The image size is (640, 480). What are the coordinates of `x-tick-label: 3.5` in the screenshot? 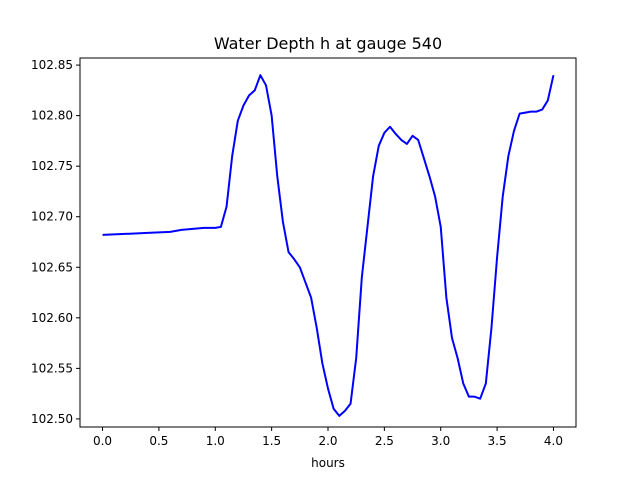 It's located at (497, 441).